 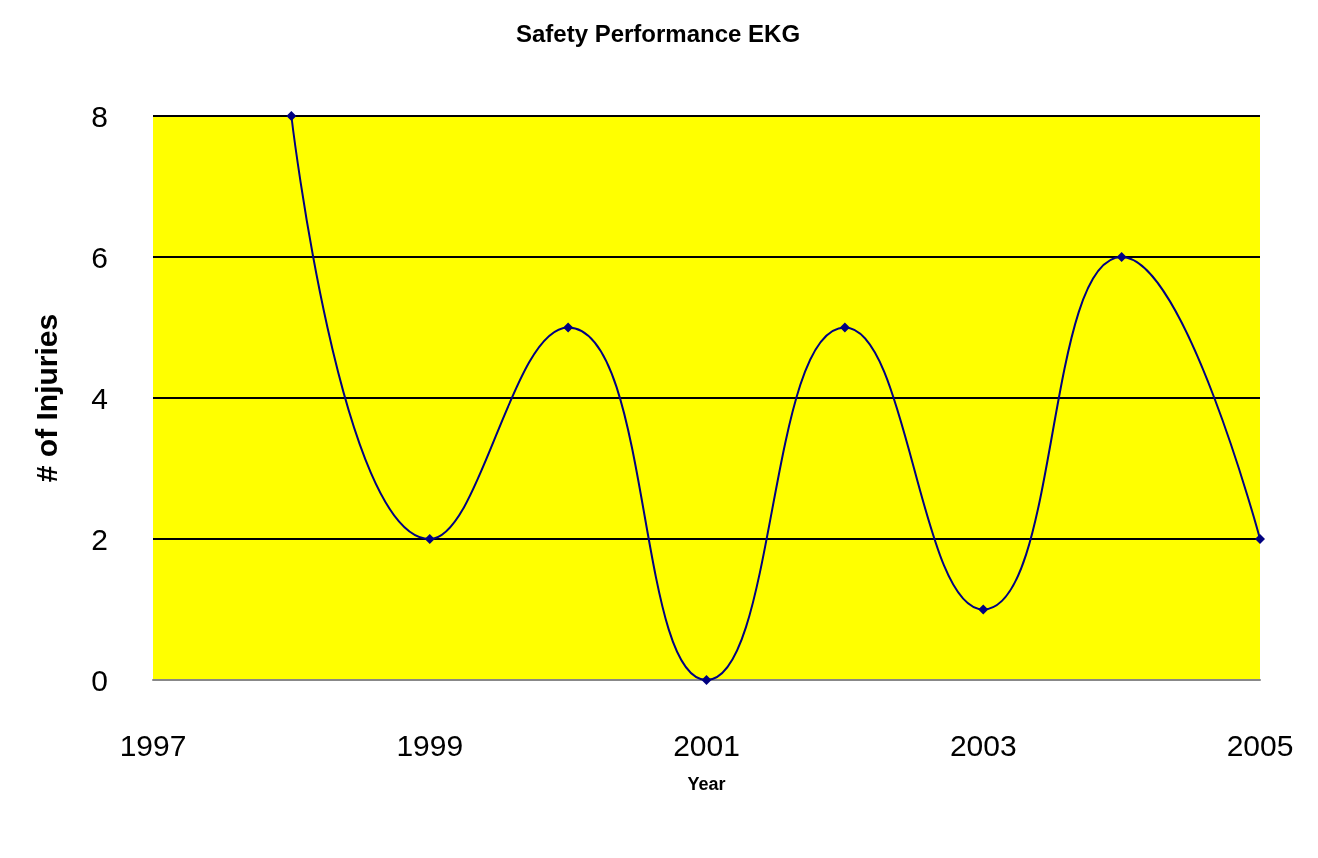 What do you see at coordinates (1260, 745) in the screenshot?
I see `x-tick-label: 2005` at bounding box center [1260, 745].